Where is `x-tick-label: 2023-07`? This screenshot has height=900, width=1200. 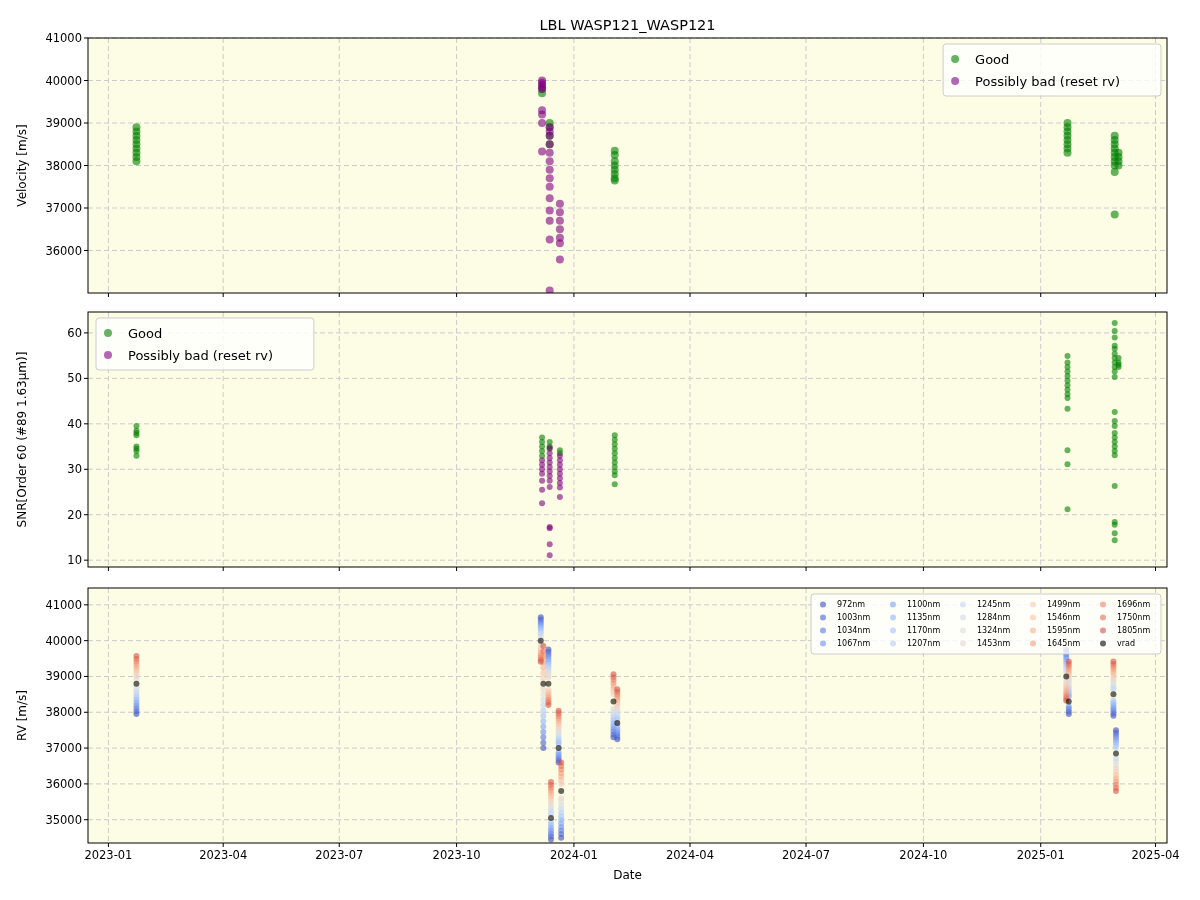
x-tick-label: 2023-07 is located at coordinates (339, 855).